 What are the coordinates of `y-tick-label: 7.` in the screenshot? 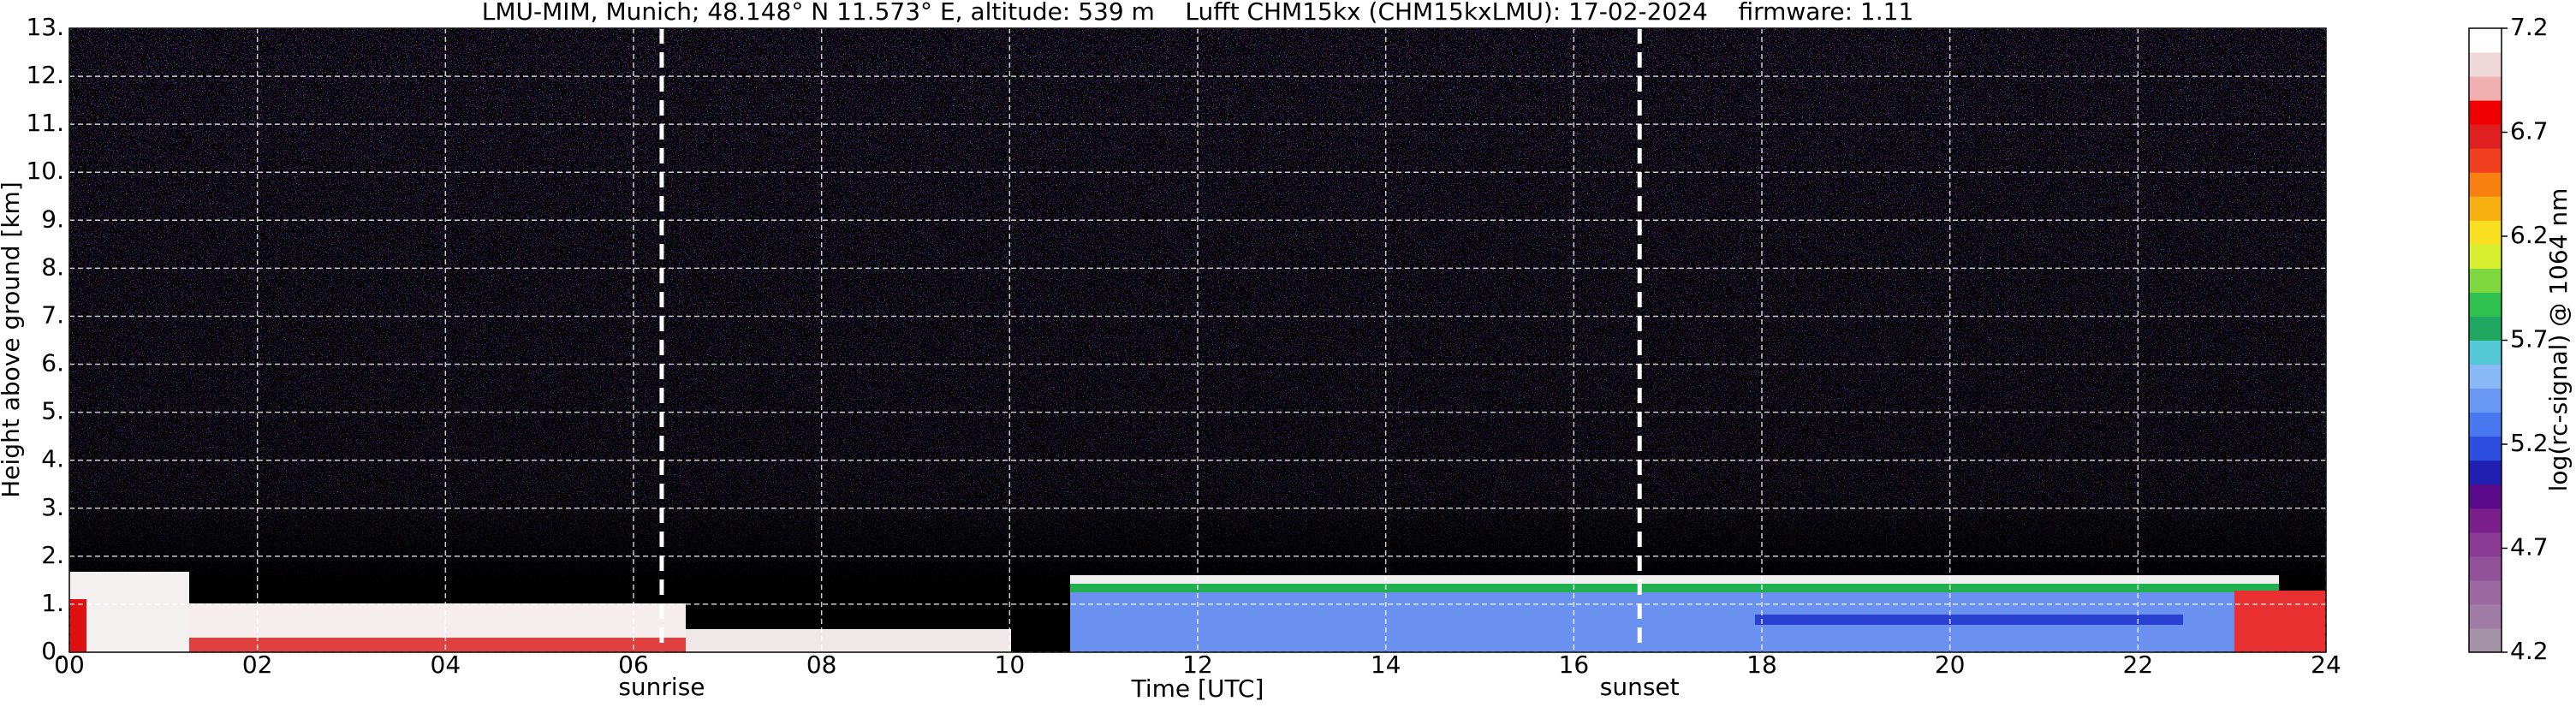 It's located at (53, 314).